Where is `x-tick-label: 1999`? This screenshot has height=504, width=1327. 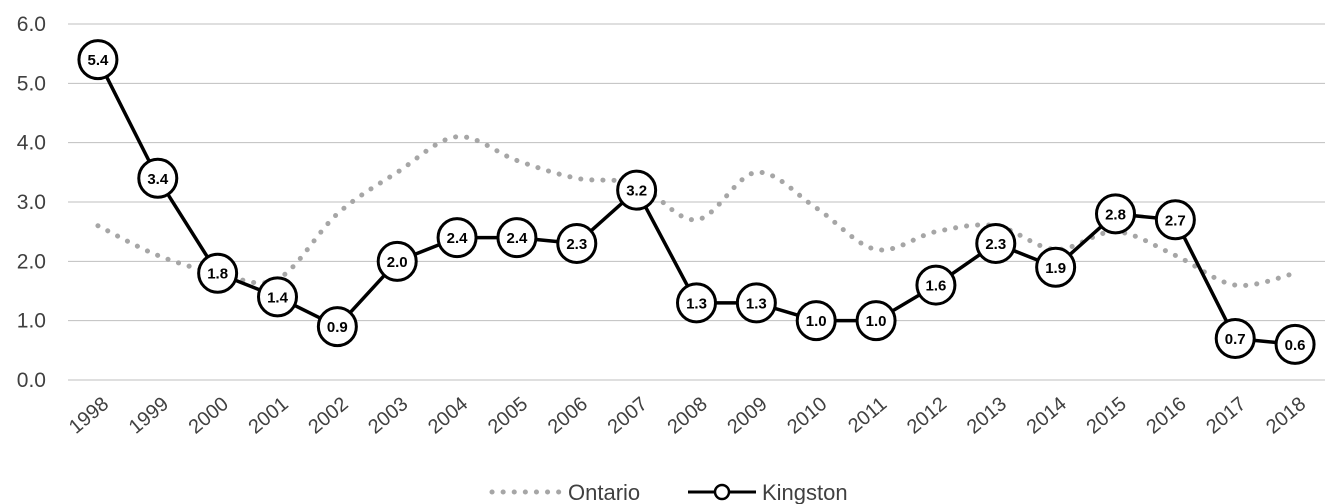
x-tick-label: 1999 is located at coordinates (149, 415).